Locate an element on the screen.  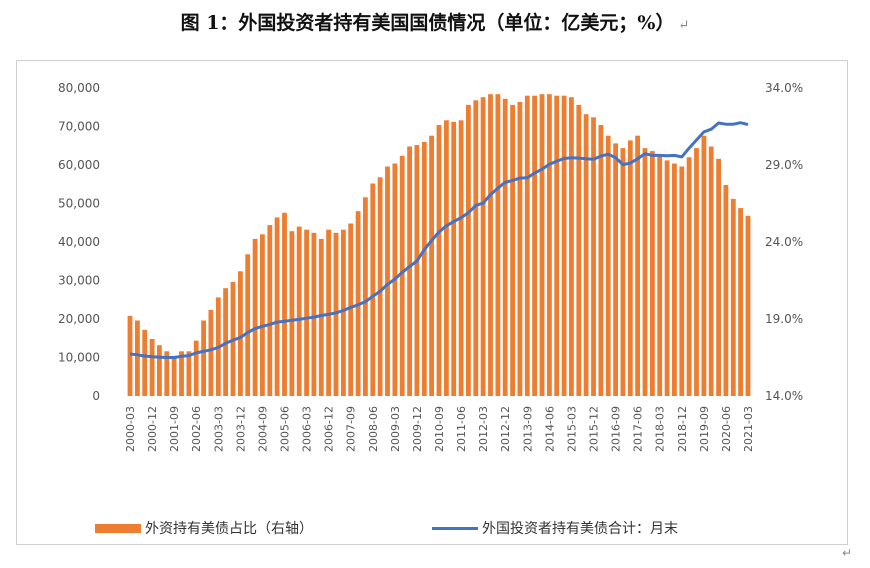
left-tick-label: 30,000 is located at coordinates (79, 281).